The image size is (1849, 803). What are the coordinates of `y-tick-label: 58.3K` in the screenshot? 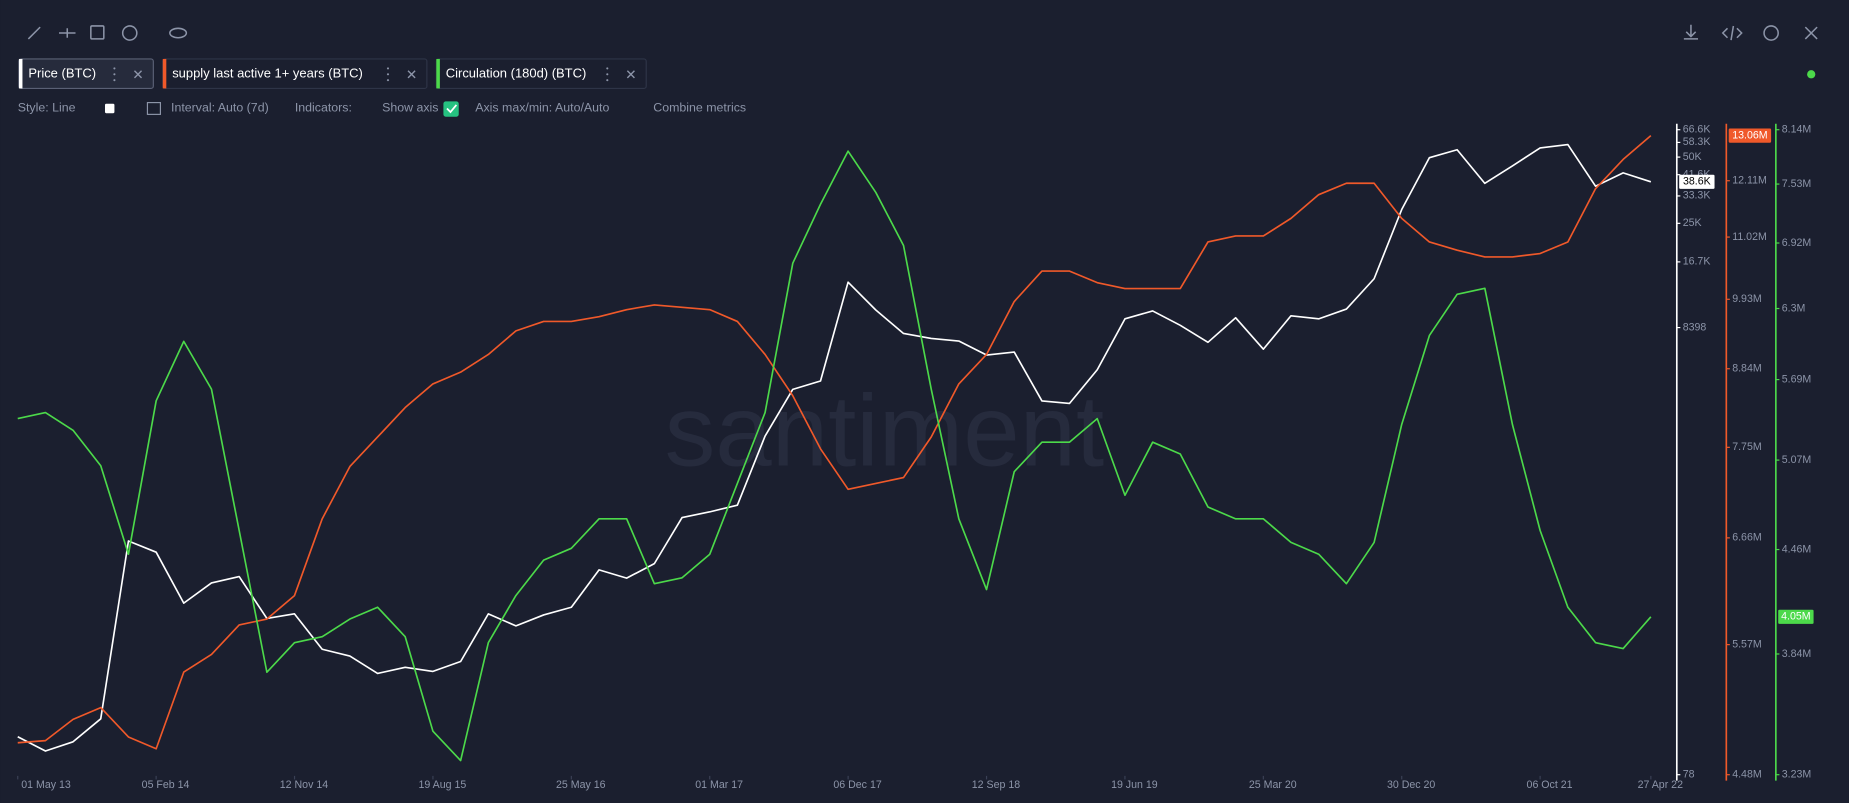 It's located at (1697, 142).